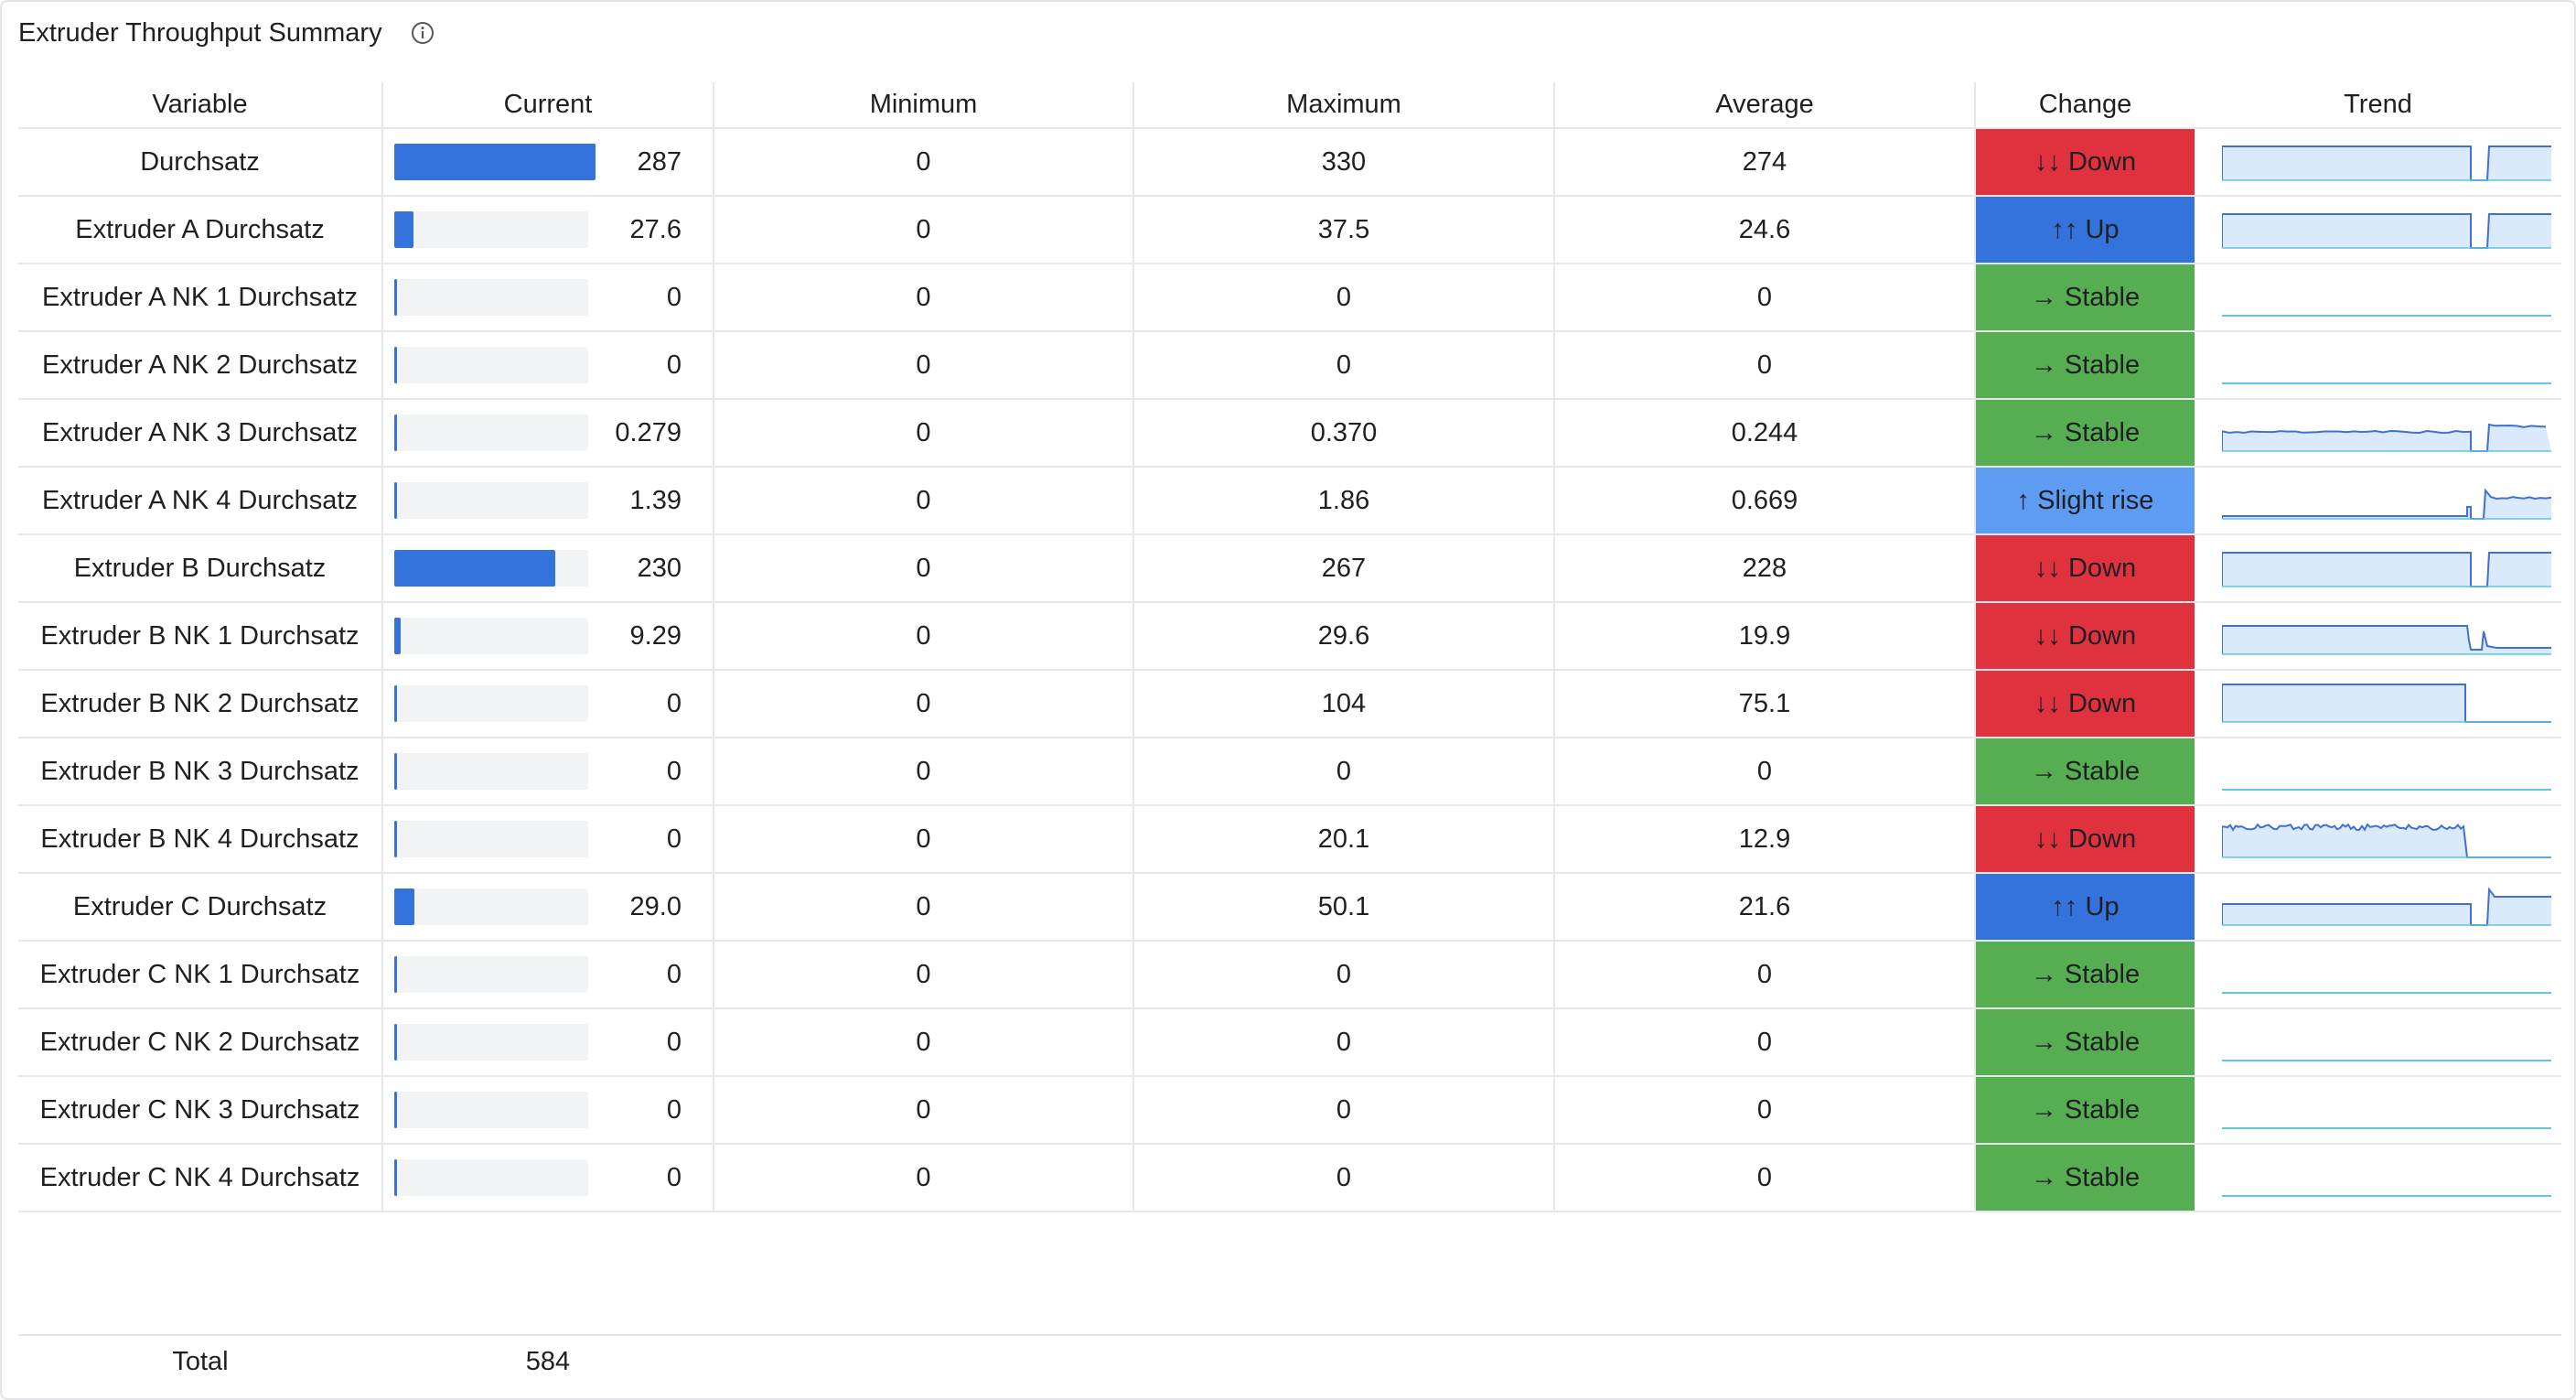  What do you see at coordinates (200, 1178) in the screenshot?
I see `variable-cell: Extruder C NK 4 Durchsatz` at bounding box center [200, 1178].